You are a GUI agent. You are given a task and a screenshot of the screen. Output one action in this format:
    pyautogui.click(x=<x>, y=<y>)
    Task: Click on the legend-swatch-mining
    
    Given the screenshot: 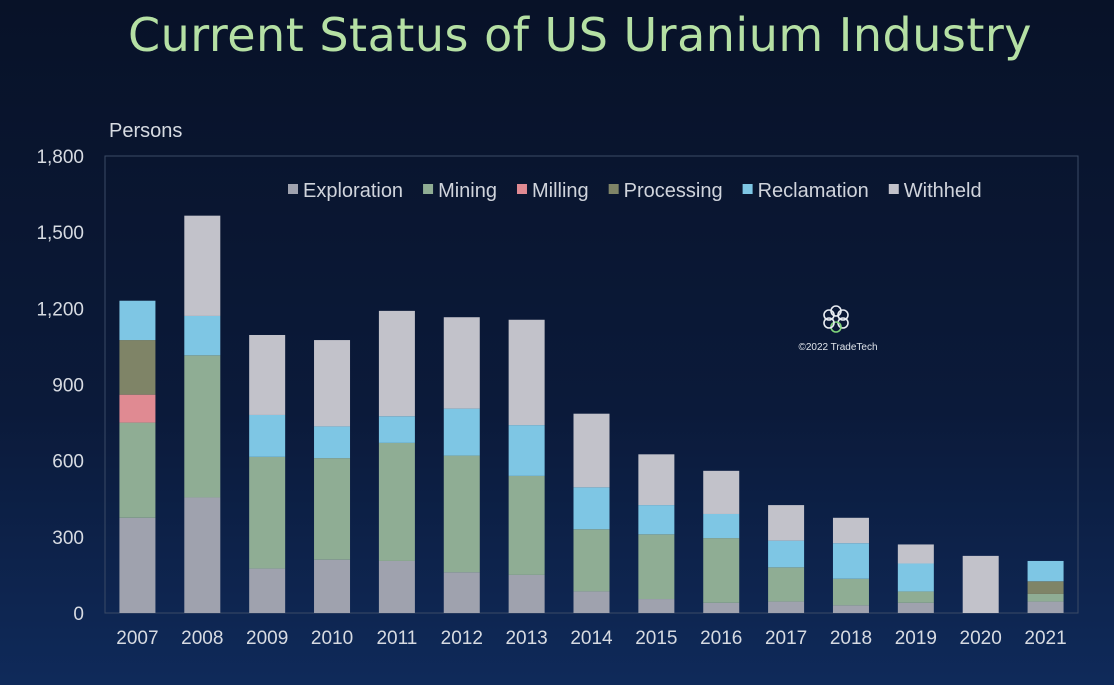 What is the action you would take?
    pyautogui.click(x=428, y=189)
    